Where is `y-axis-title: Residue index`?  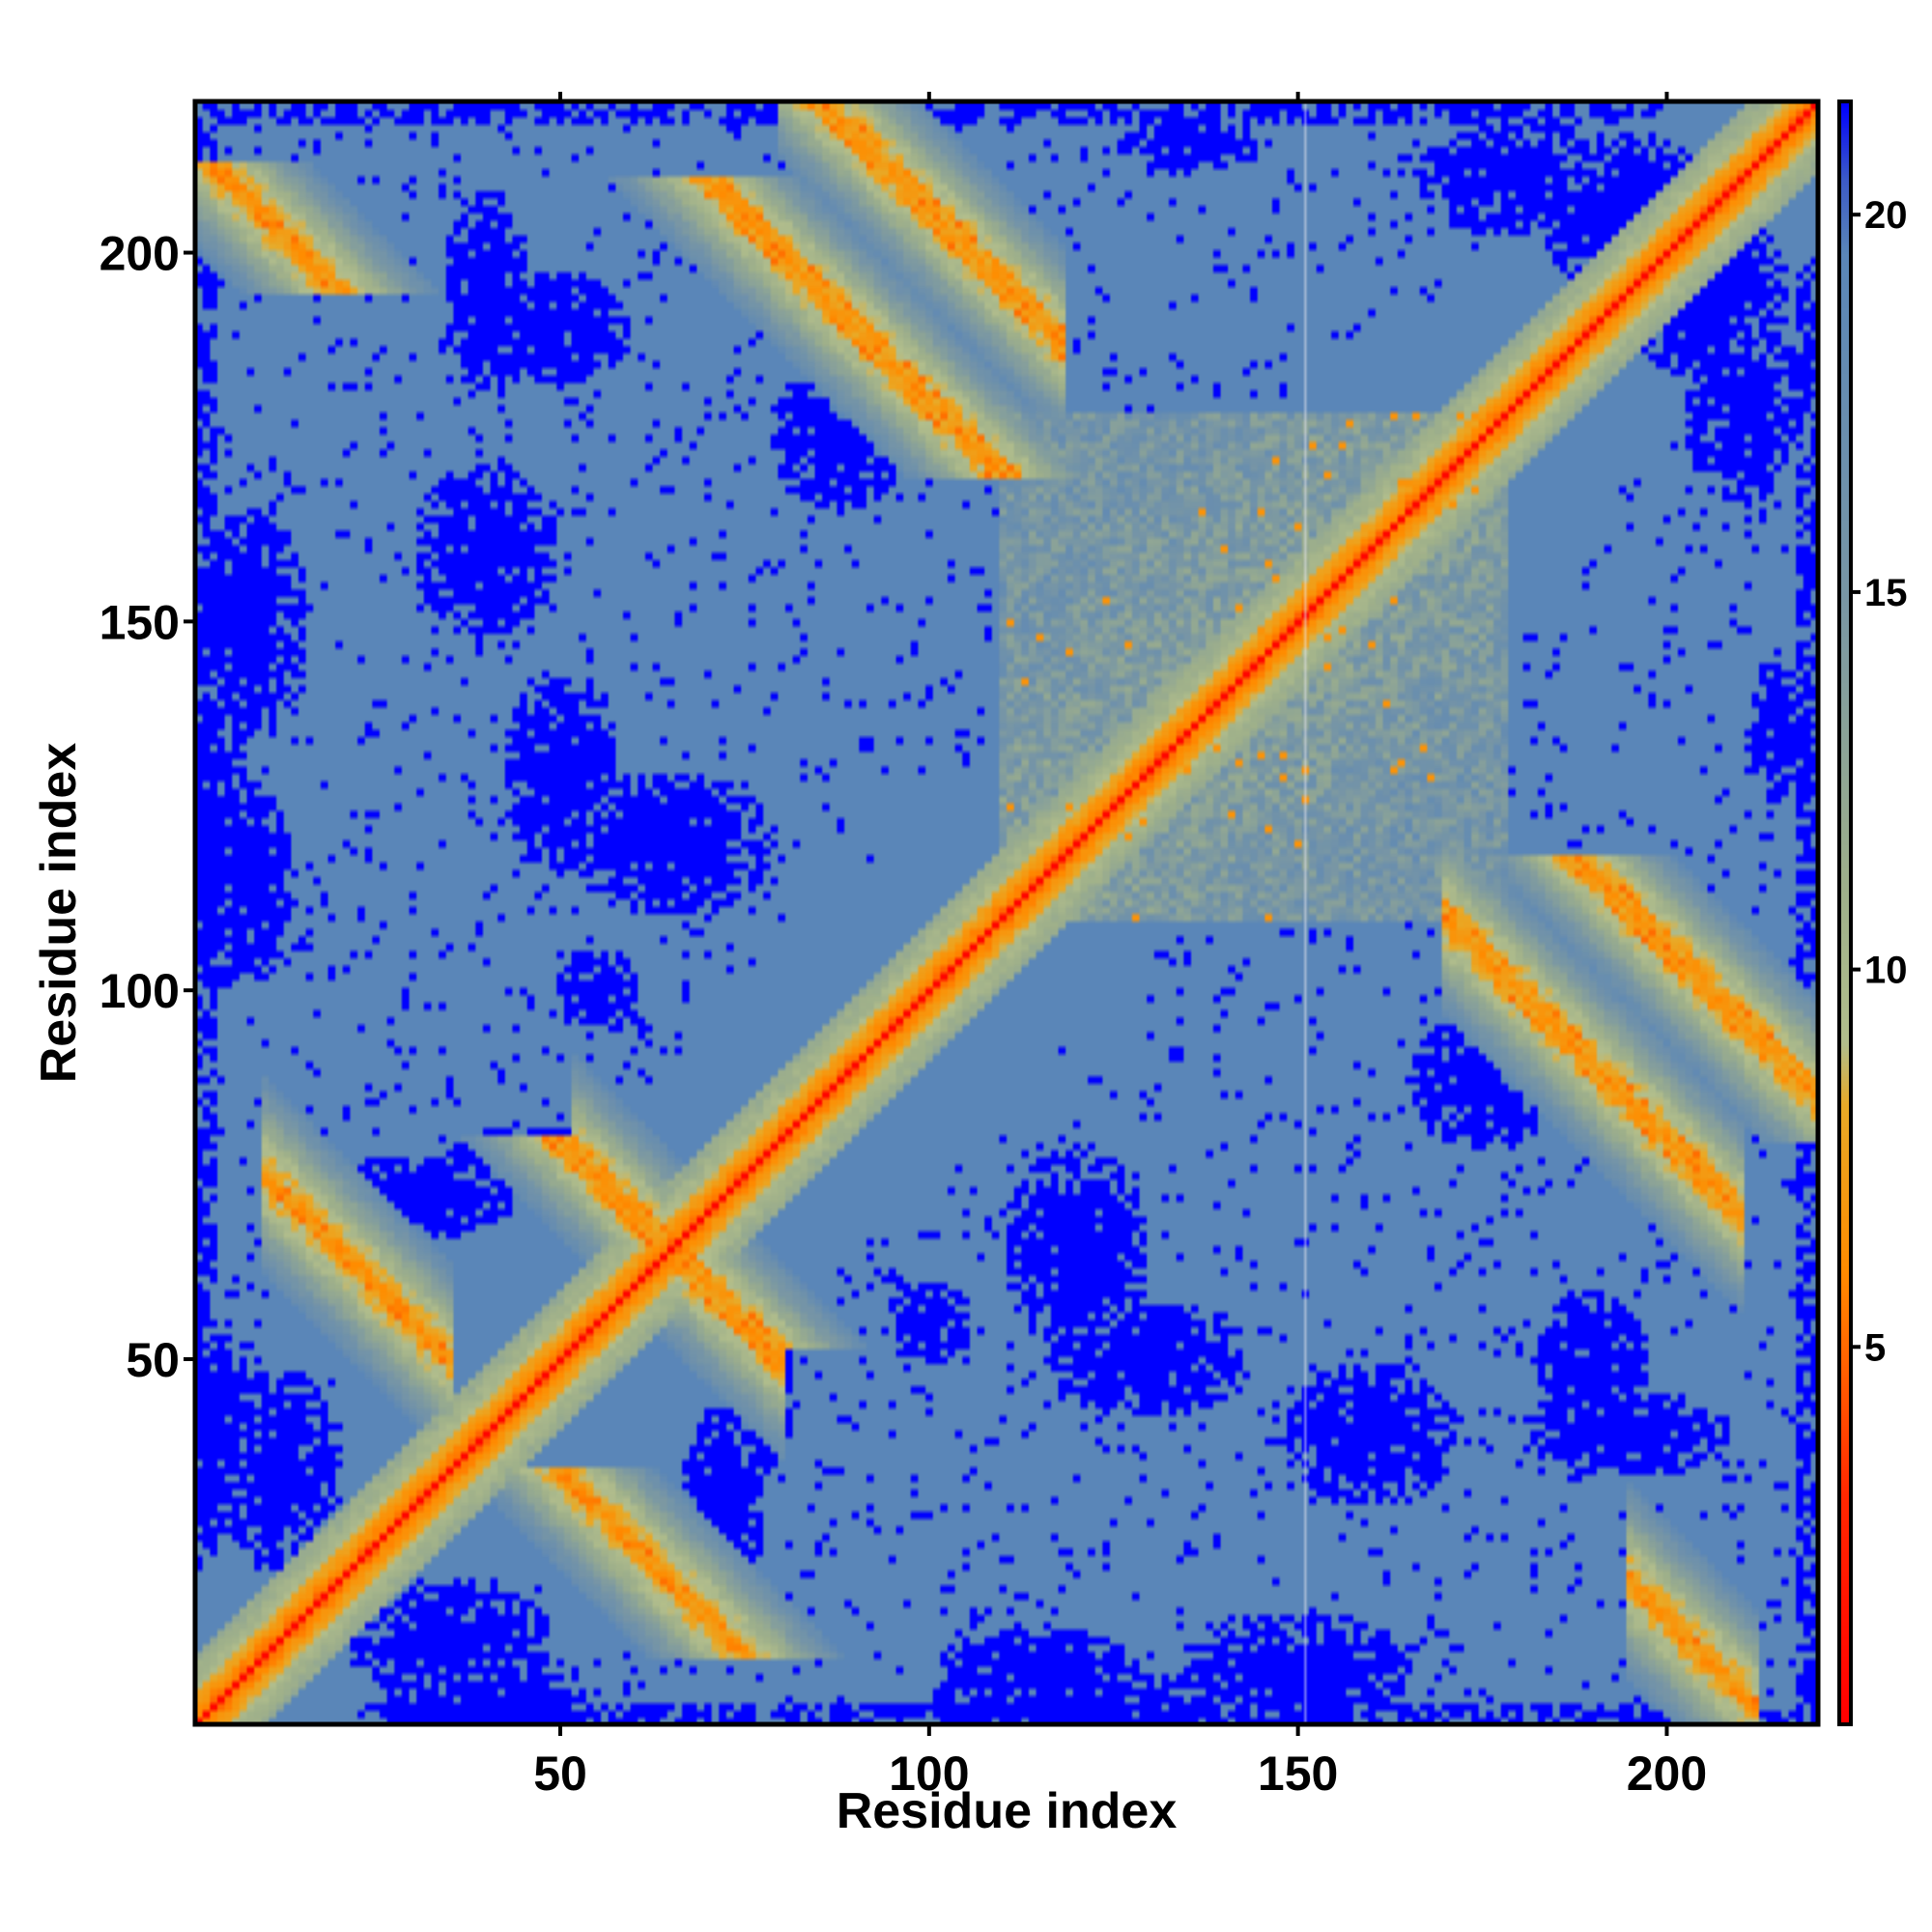 y-axis-title: Residue index is located at coordinates (59, 913).